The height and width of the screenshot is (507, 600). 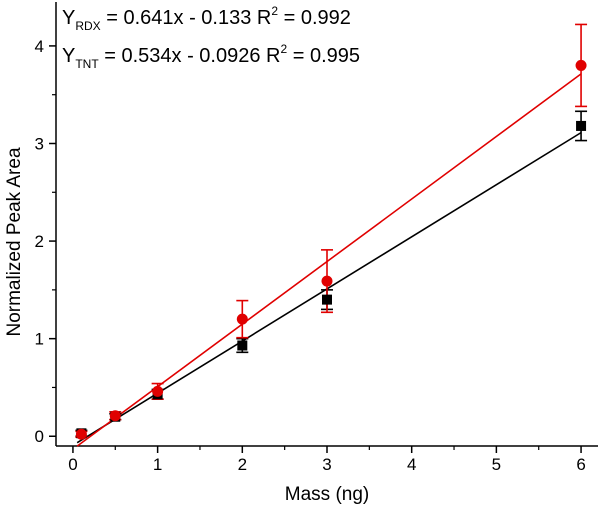 I want to click on tnt-eq-mid: = 0.534x - 0.0926 R, so click(x=190, y=56).